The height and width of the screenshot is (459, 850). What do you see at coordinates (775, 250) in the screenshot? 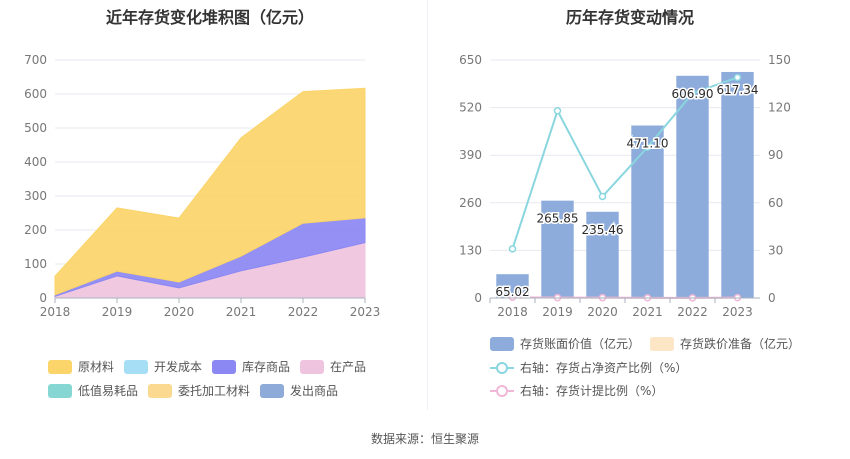
I see `y2-tick-label: 30` at bounding box center [775, 250].